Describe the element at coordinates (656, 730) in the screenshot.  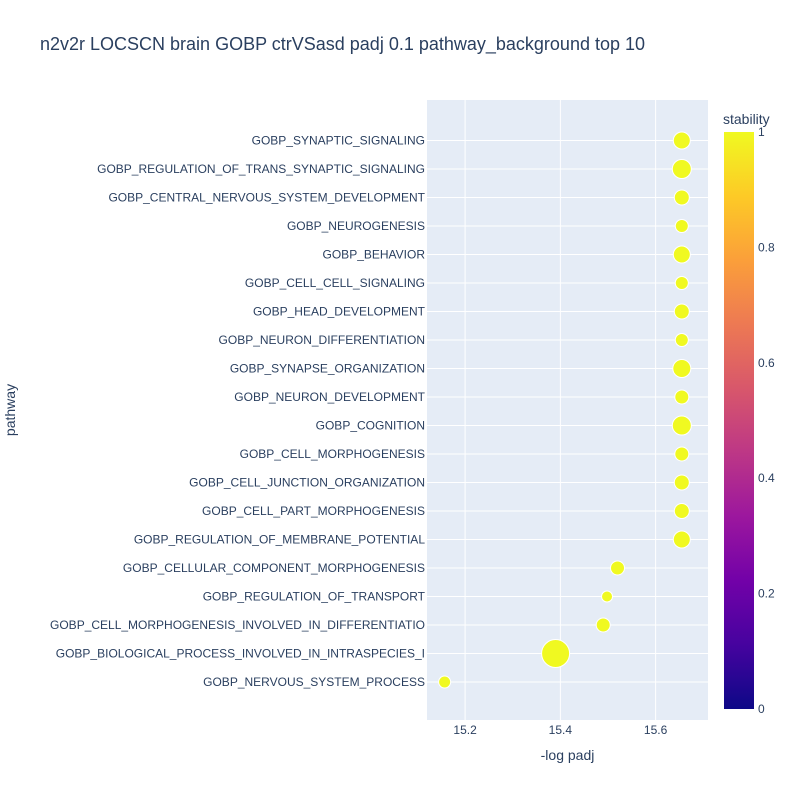
I see `x-tick-label: 15.6` at that location.